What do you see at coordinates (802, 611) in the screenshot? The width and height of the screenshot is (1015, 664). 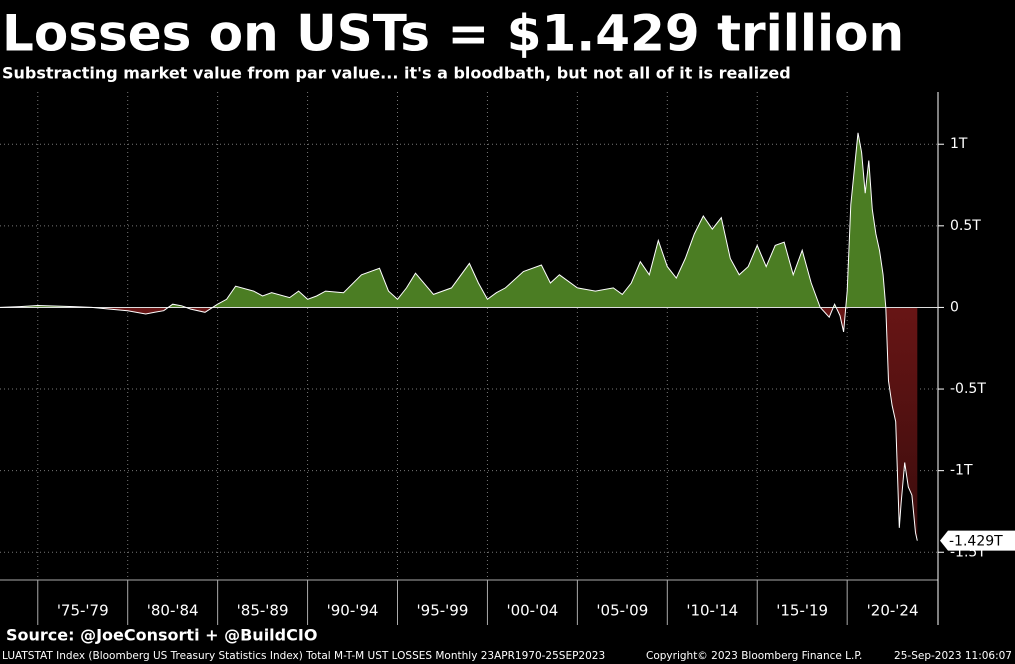 I see `x-tick-label: '15-'19` at bounding box center [802, 611].